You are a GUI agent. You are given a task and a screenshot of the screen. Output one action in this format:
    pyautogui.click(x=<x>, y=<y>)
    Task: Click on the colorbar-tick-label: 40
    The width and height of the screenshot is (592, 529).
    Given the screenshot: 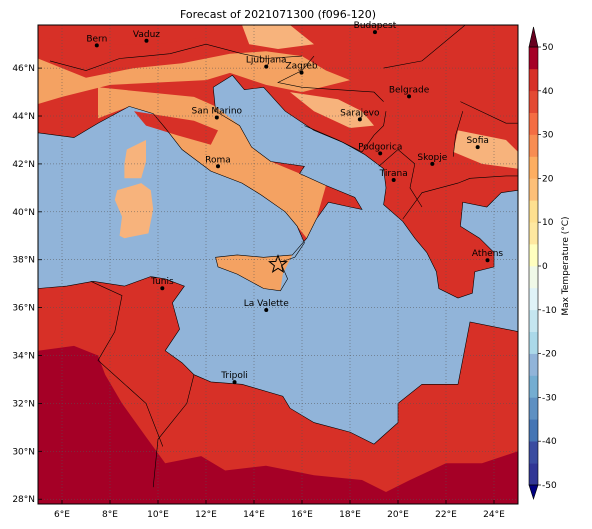 What is the action you would take?
    pyautogui.click(x=548, y=92)
    